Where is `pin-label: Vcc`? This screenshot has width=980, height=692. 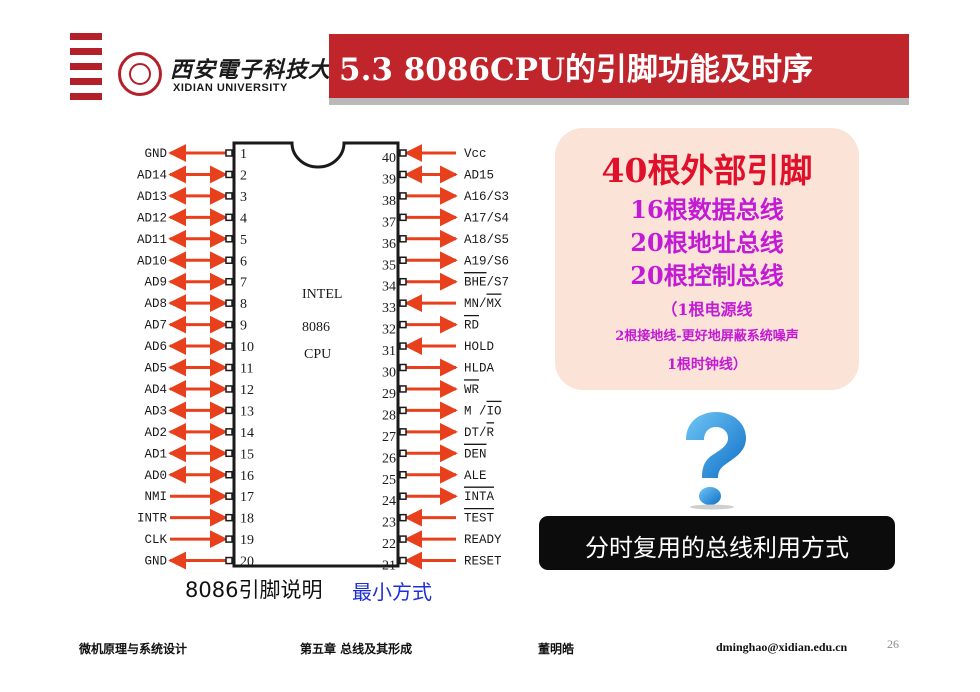
pin-label: Vcc is located at coordinates (475, 154).